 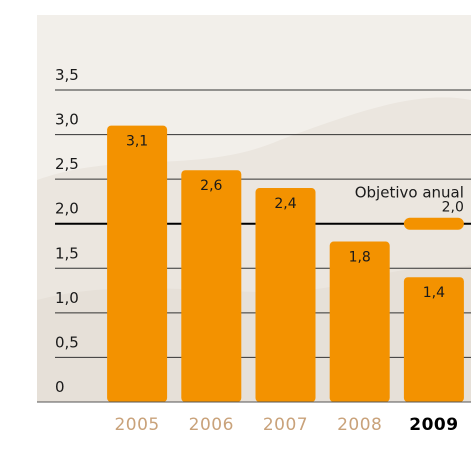 What do you see at coordinates (433, 223) in the screenshot?
I see `target-marker` at bounding box center [433, 223].